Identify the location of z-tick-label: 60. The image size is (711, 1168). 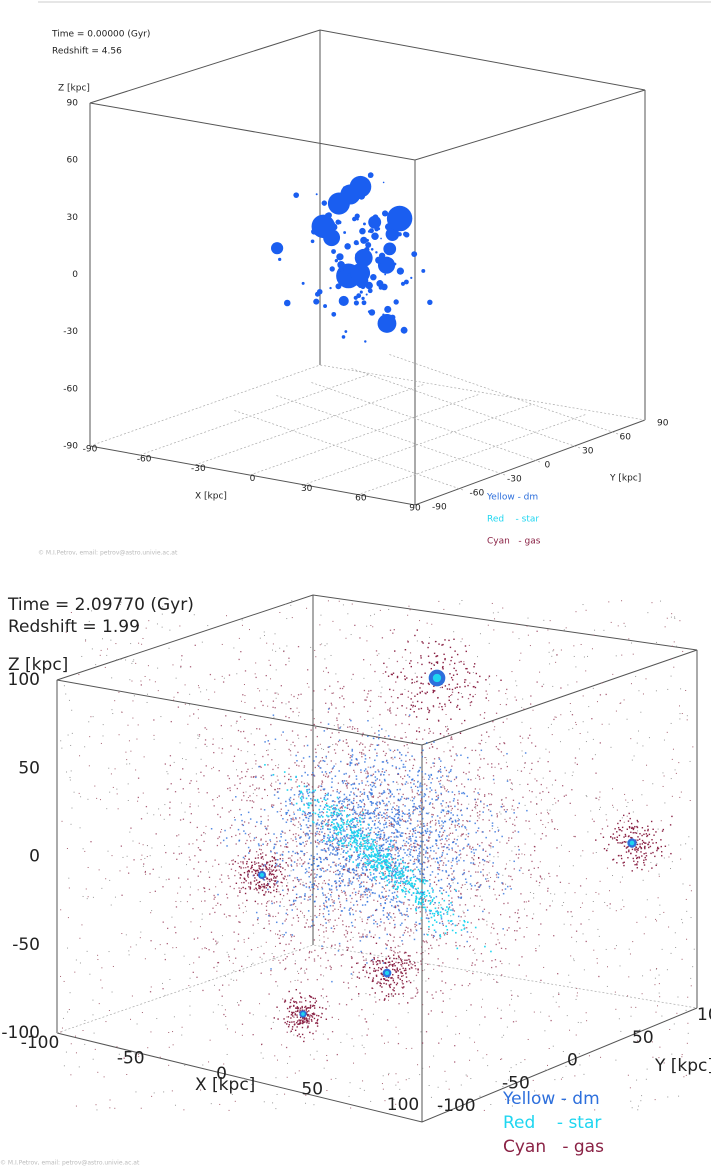
(73, 161).